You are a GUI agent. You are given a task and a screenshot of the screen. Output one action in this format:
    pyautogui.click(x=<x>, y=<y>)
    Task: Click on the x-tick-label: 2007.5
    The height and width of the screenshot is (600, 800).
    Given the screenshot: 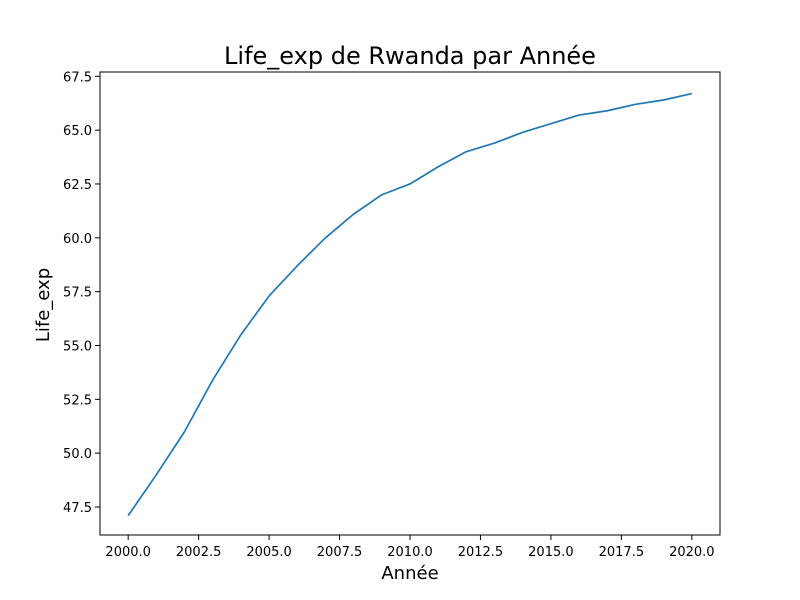 What is the action you would take?
    pyautogui.click(x=340, y=552)
    